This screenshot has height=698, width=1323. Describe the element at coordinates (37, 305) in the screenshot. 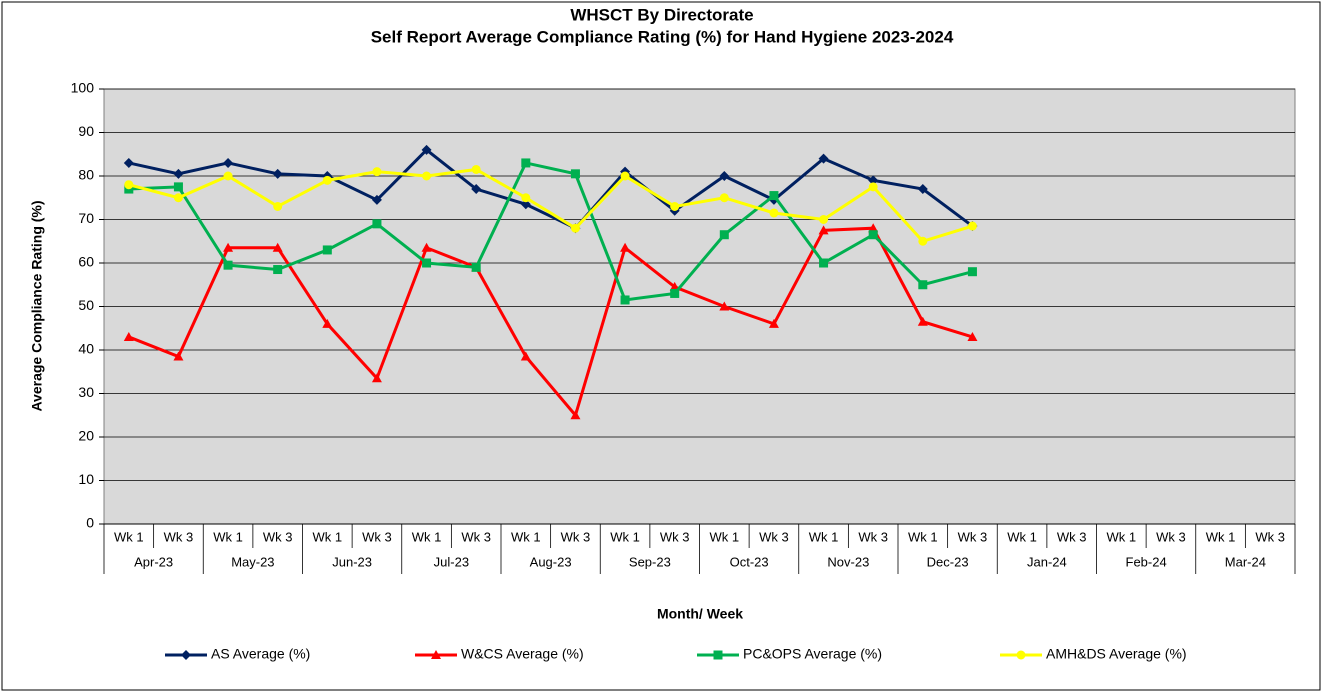

I see `y-axis-title: Average Compliance Rating (%)` at that location.